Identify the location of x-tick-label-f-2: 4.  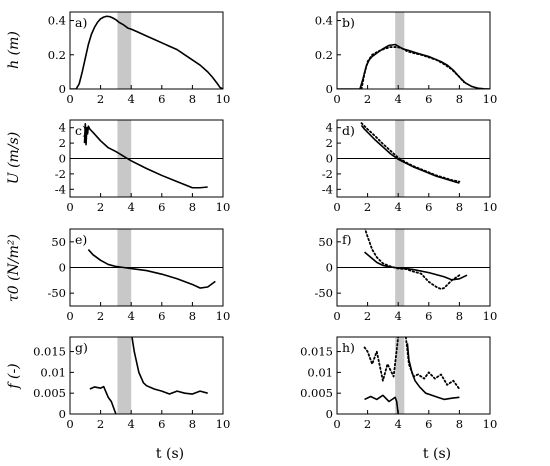
(398, 316).